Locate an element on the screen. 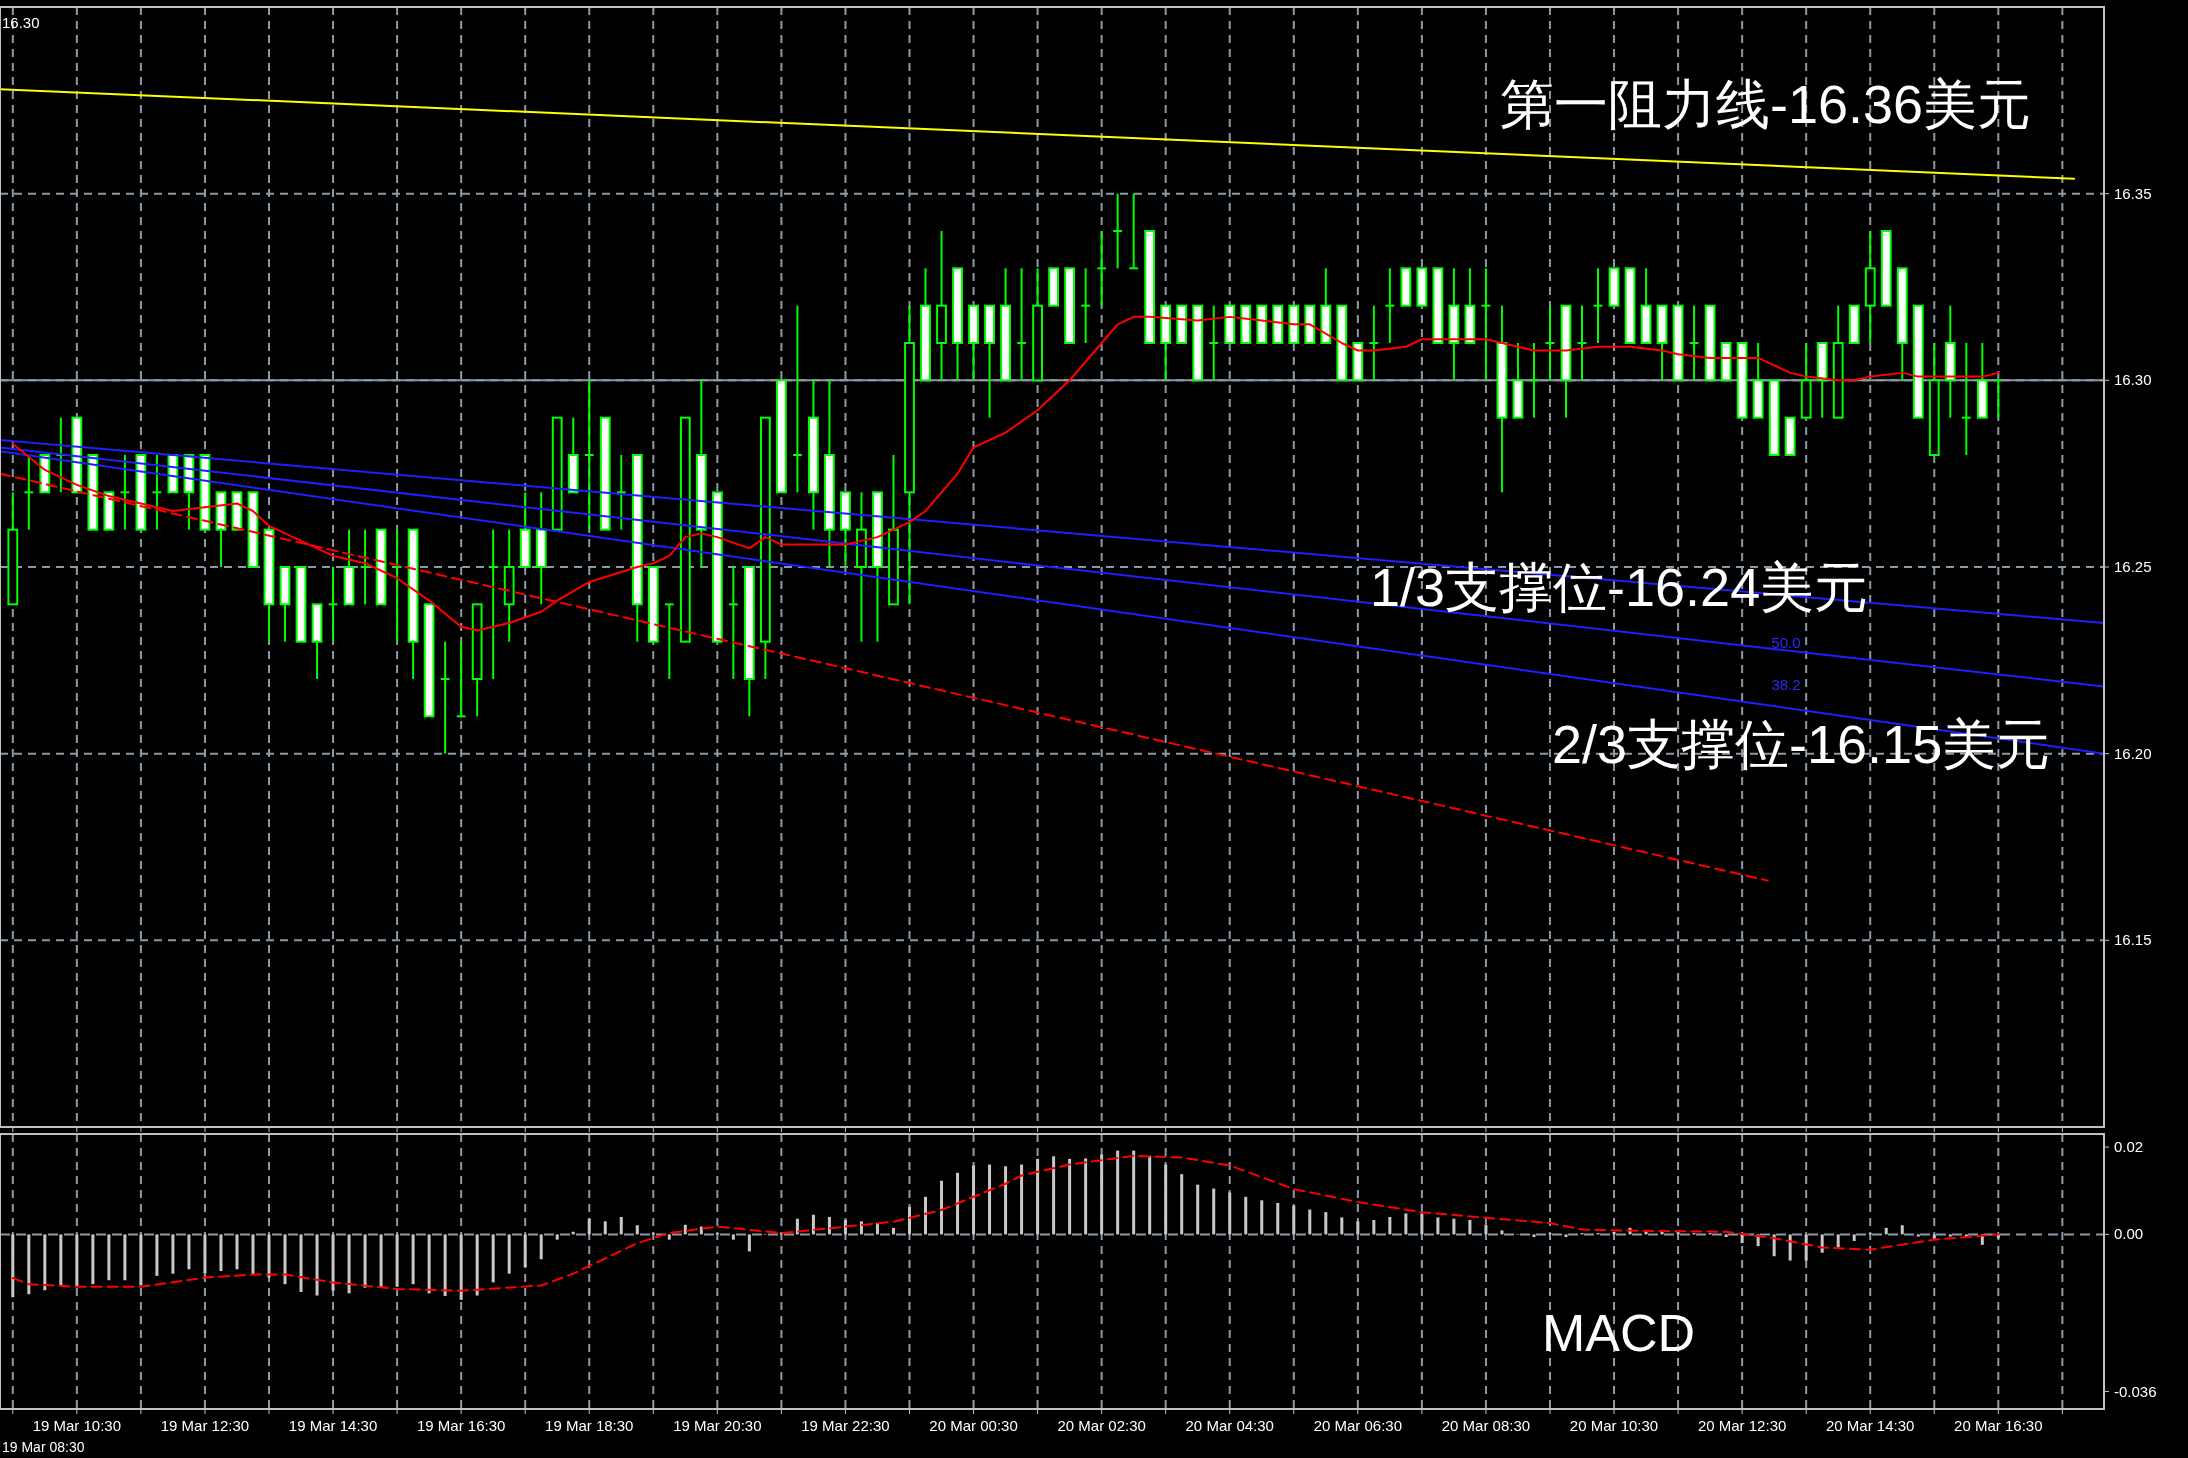 The width and height of the screenshot is (2188, 1458). x-tick-label: 20 Mar 02:30 is located at coordinates (1101, 1425).